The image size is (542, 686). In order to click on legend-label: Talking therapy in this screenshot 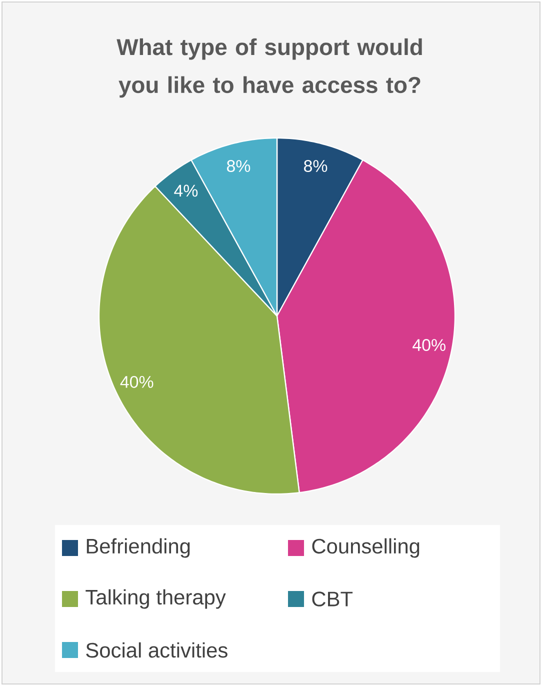, I will do `click(156, 599)`.